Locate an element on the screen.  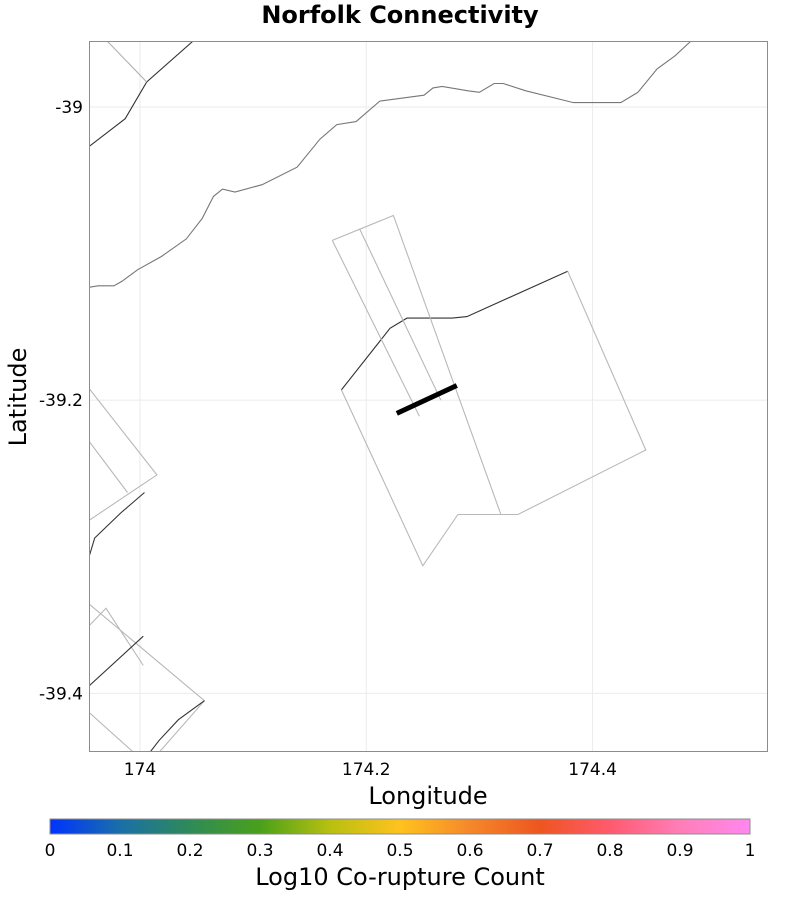
rupture-selected-section is located at coordinates (426, 399).